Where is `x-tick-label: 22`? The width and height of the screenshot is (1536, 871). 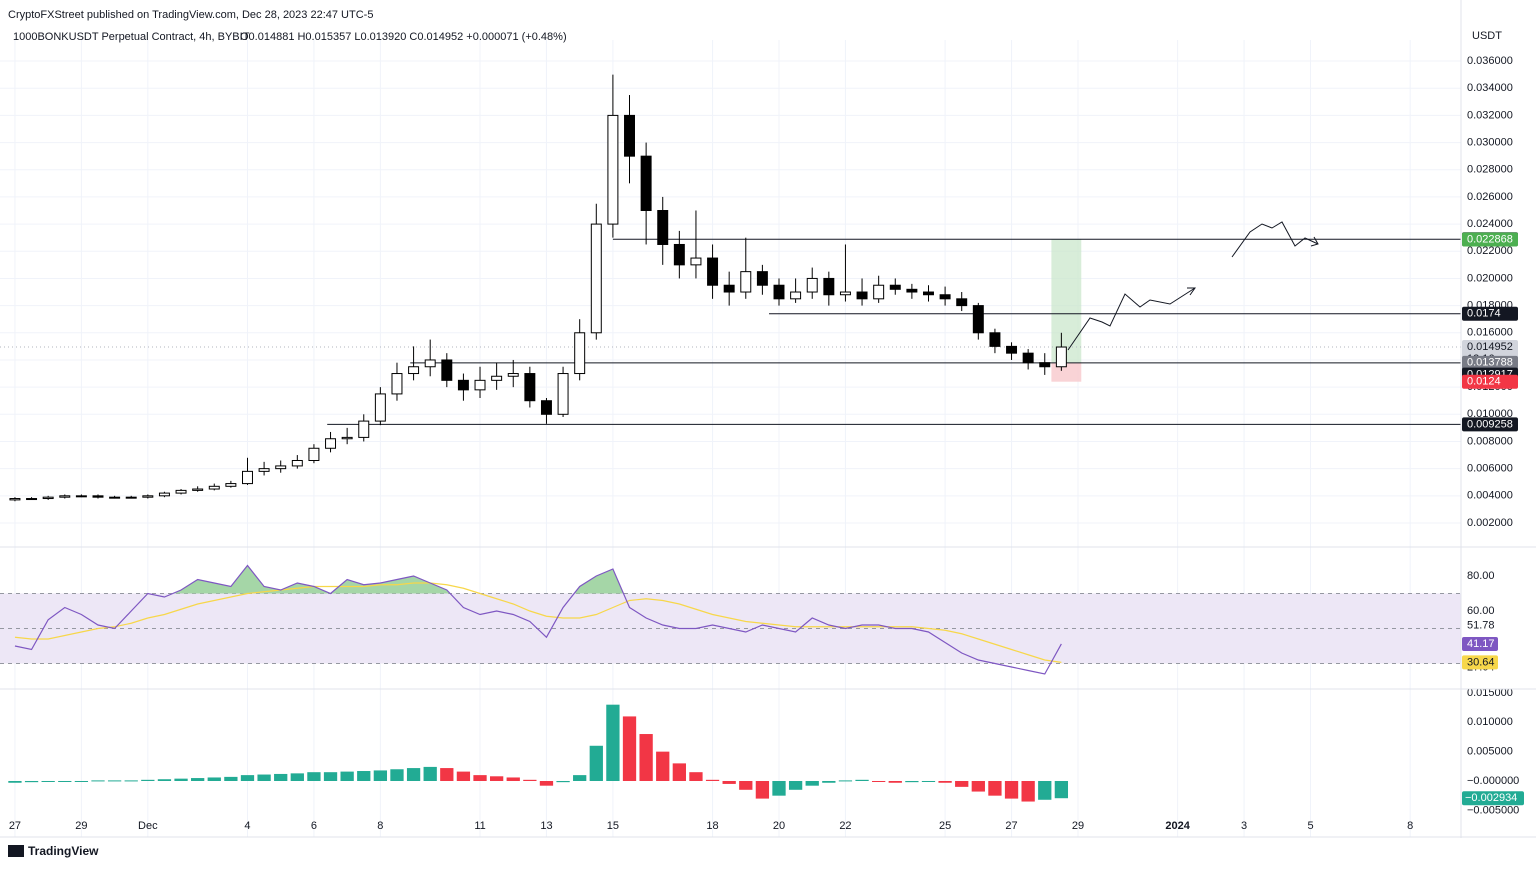
x-tick-label: 22 is located at coordinates (845, 826).